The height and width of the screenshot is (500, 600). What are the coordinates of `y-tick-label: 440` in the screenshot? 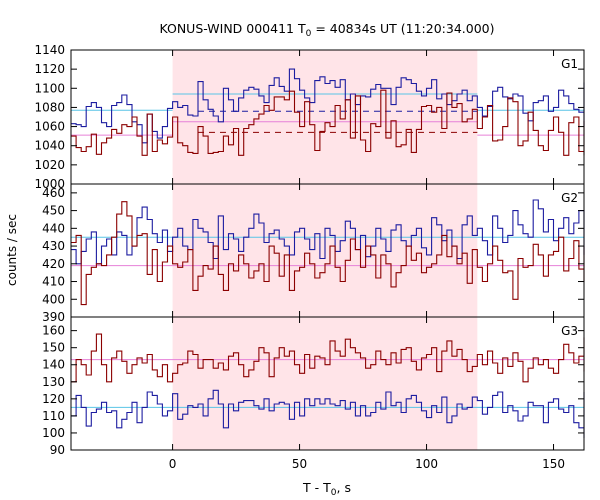 It's located at (53, 228).